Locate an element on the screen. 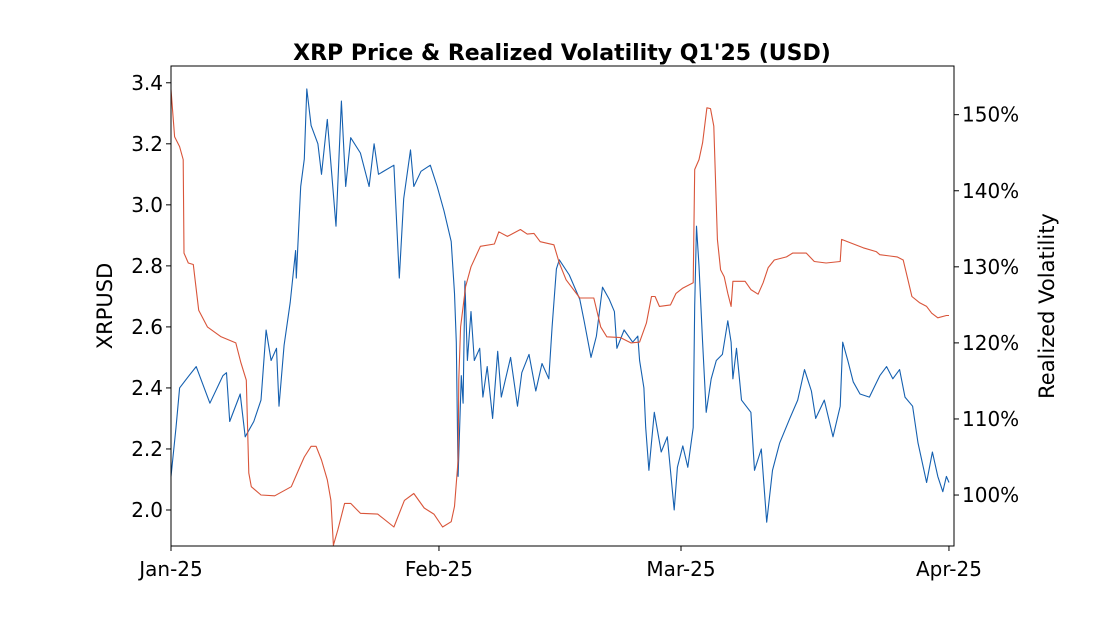  y-tick-label: 2.4 is located at coordinates (147, 388).